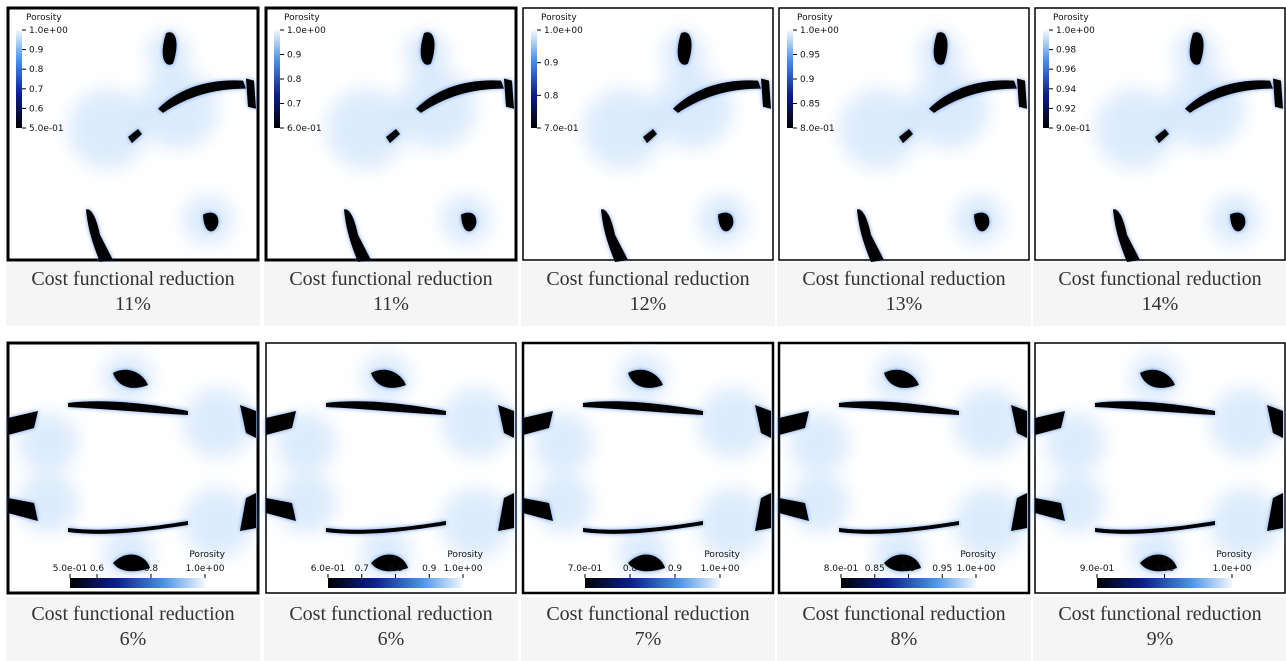 The width and height of the screenshot is (1286, 661). I want to click on caption-value: 13%, so click(904, 304).